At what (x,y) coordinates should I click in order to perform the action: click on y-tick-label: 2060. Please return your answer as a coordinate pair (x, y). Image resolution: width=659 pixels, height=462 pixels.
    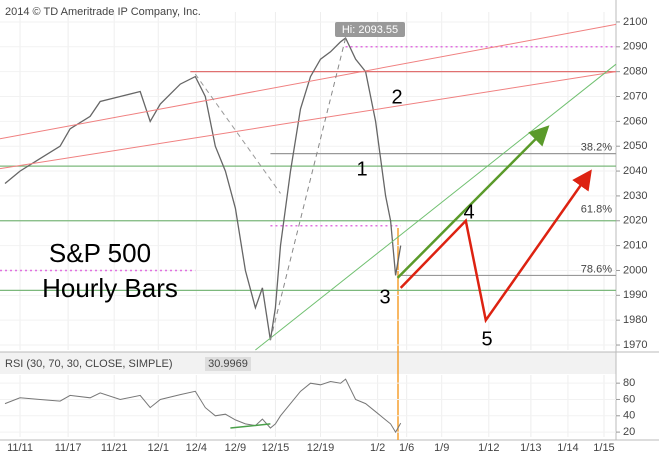
    Looking at the image, I should click on (635, 121).